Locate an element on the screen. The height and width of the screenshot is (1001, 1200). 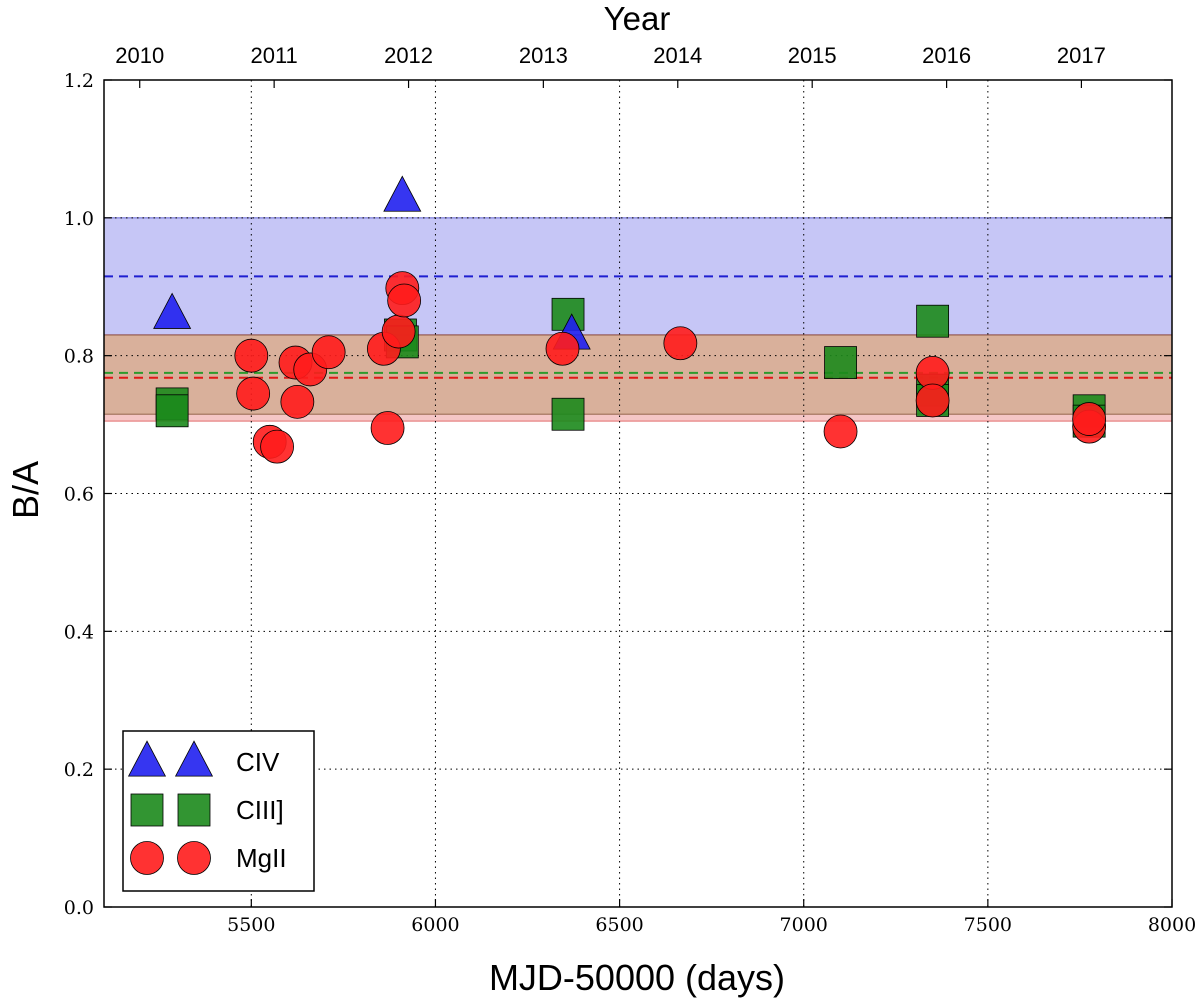
top-axis-title: Year is located at coordinates (637, 18).